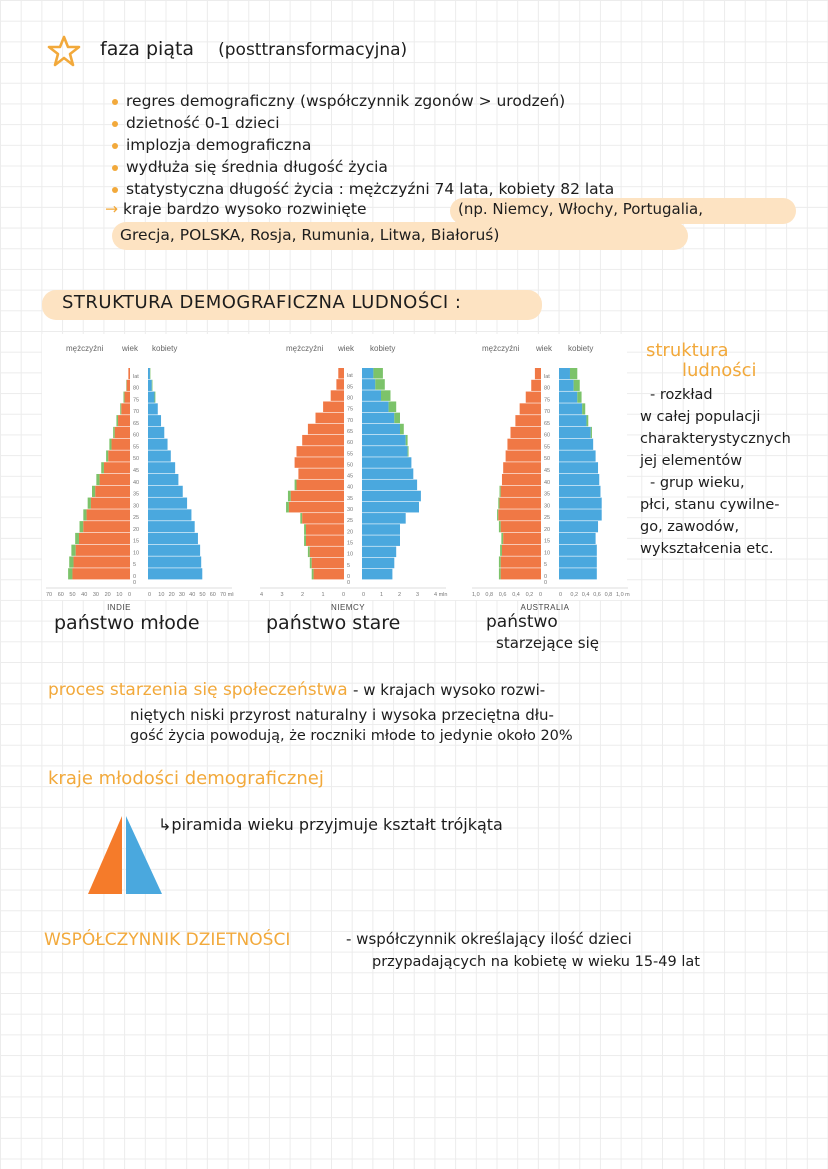 The width and height of the screenshot is (828, 1169). Describe the element at coordinates (440, 595) in the screenshot. I see `pyramid-axis-tick: 4 mln` at that location.